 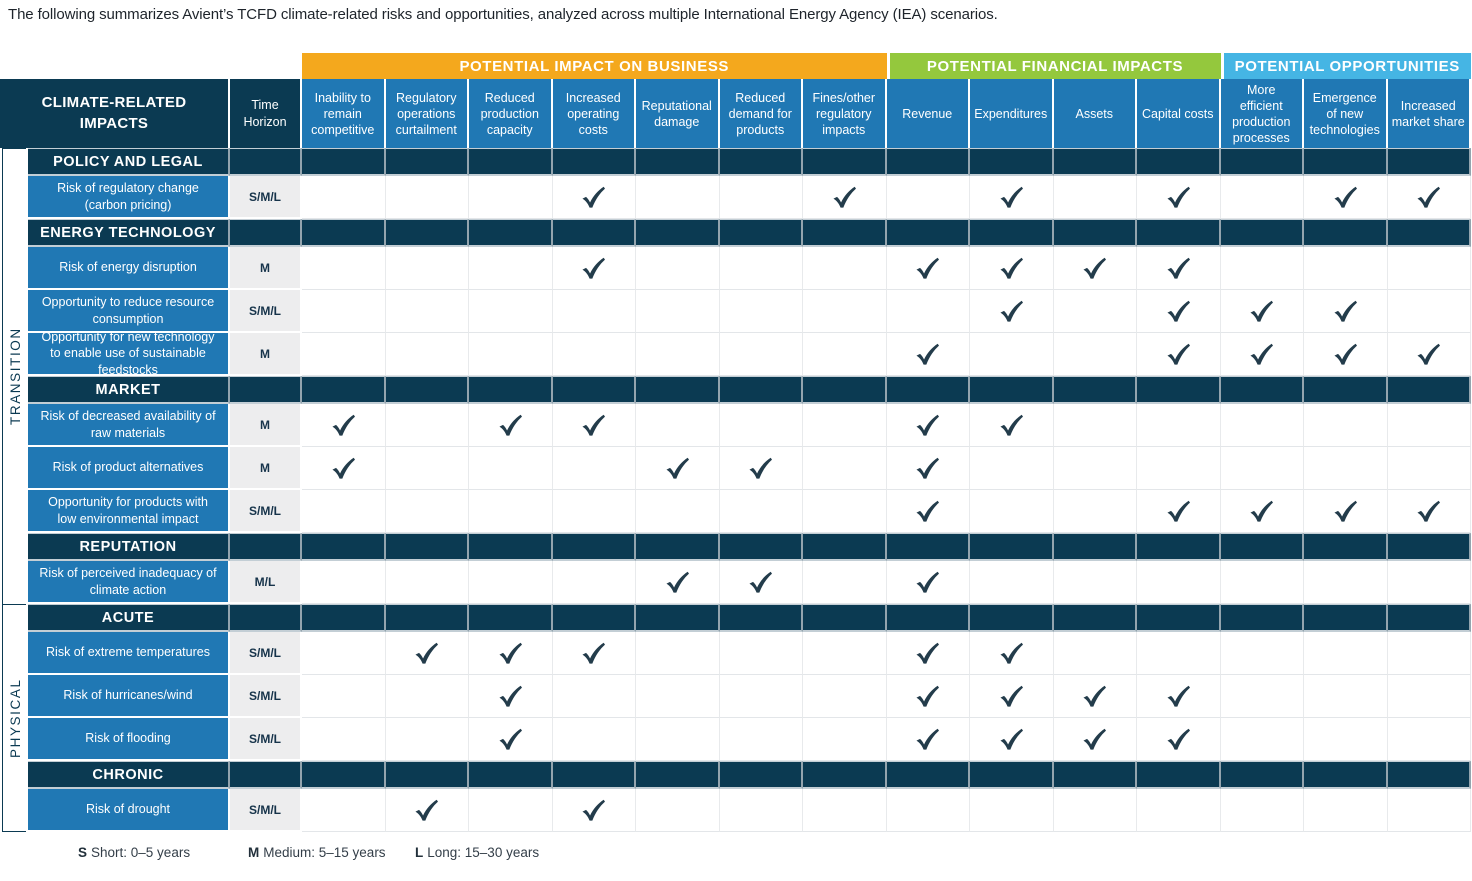 What do you see at coordinates (141, 852) in the screenshot?
I see `legend-text: Short: 0–5 years` at bounding box center [141, 852].